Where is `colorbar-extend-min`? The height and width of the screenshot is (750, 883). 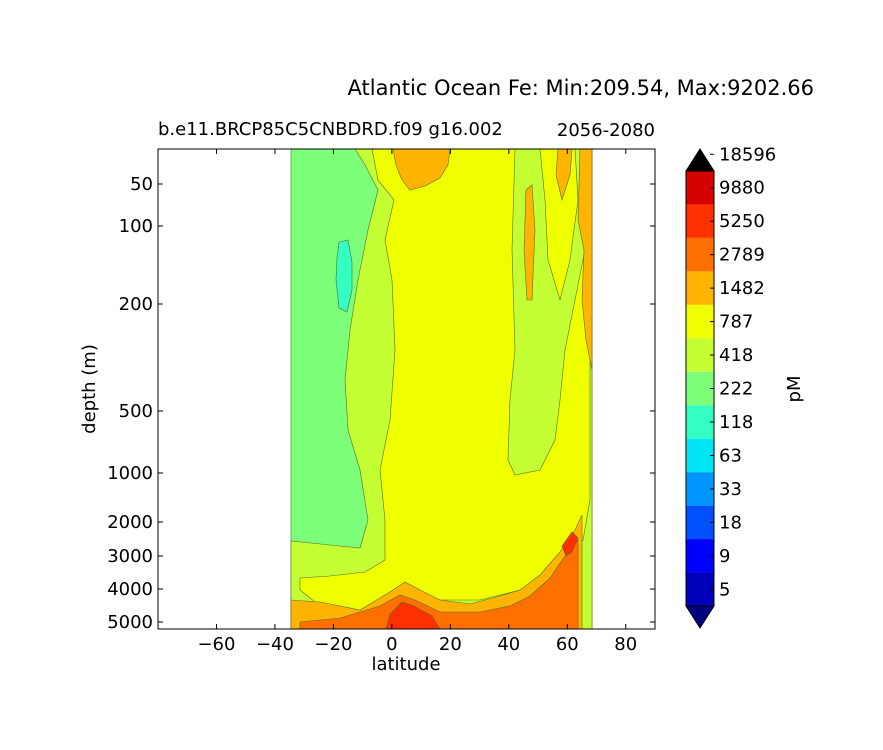
colorbar-extend-min is located at coordinates (700, 617).